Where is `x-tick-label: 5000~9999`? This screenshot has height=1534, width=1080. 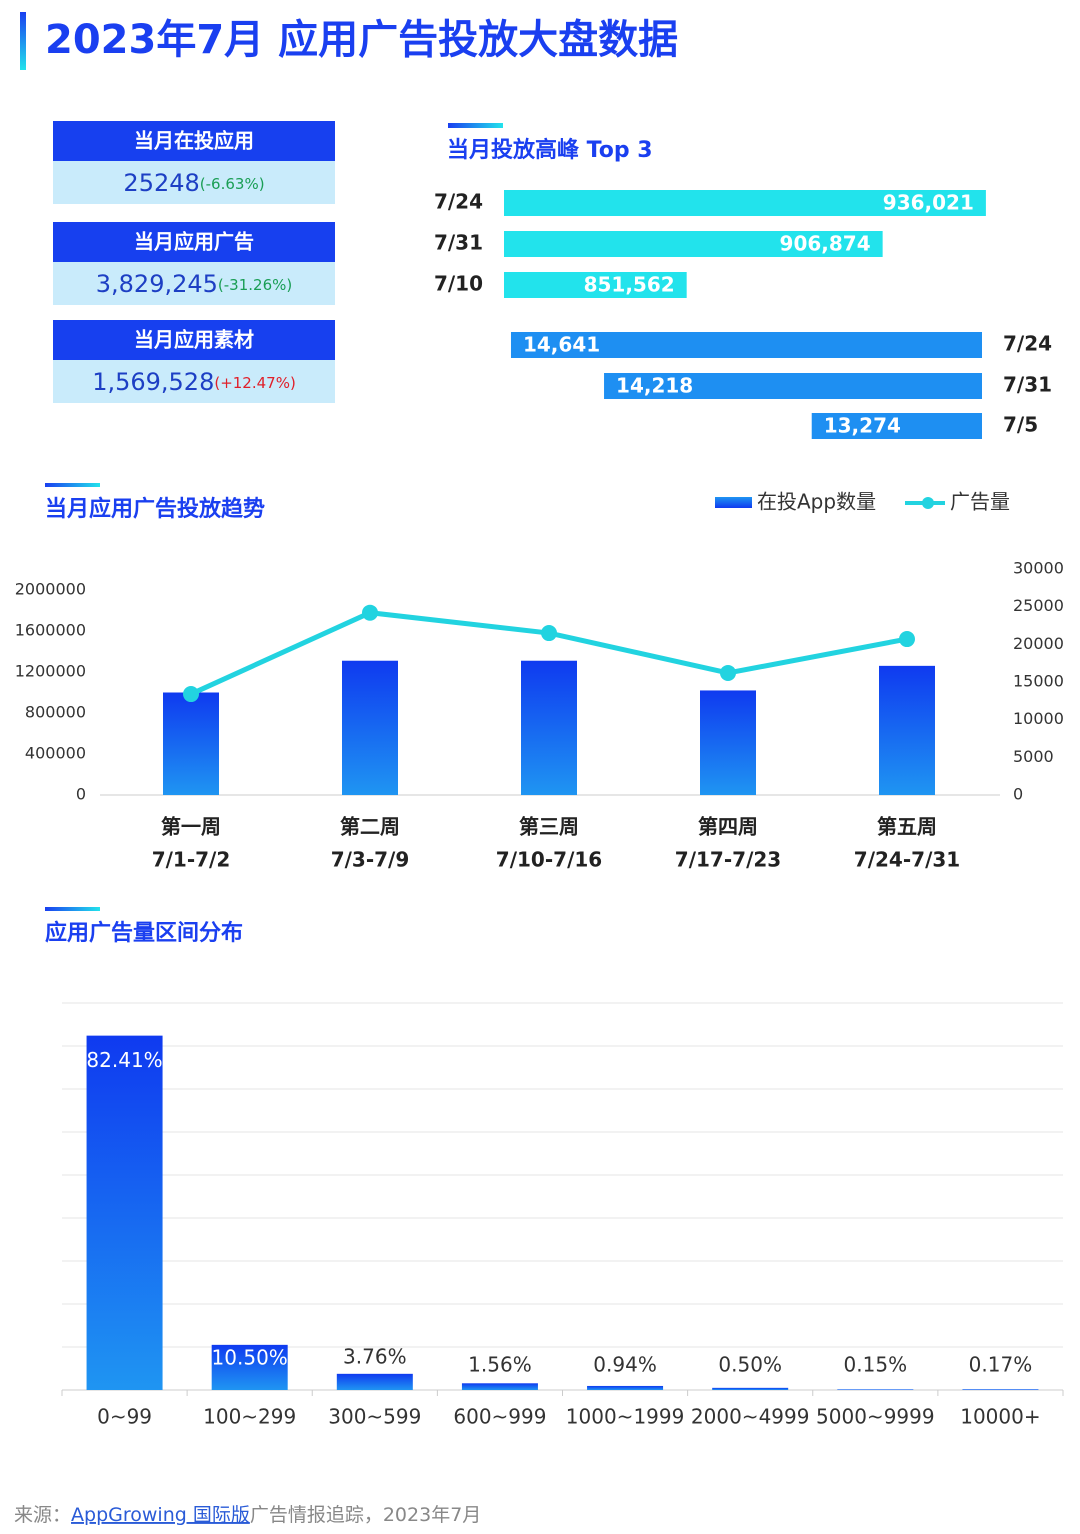 x-tick-label: 5000~9999 is located at coordinates (875, 1417).